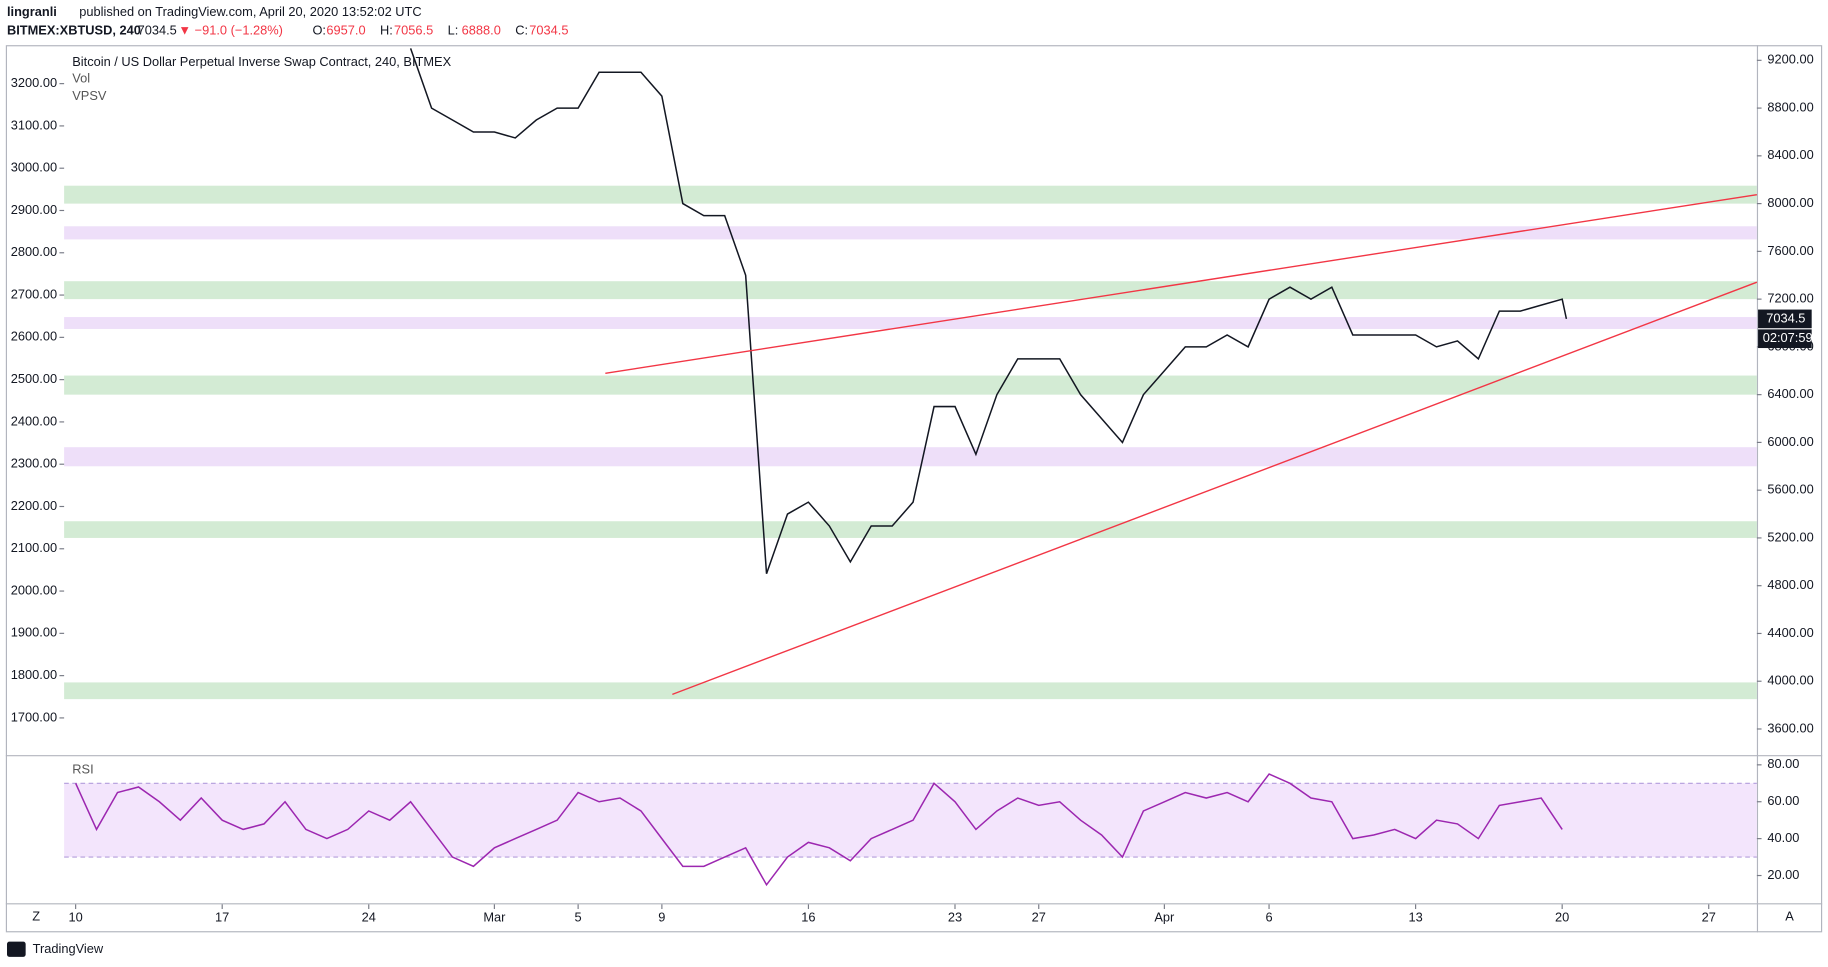 This screenshot has height=967, width=1828. I want to click on y2-tick-label: 1800.00, so click(34, 674).